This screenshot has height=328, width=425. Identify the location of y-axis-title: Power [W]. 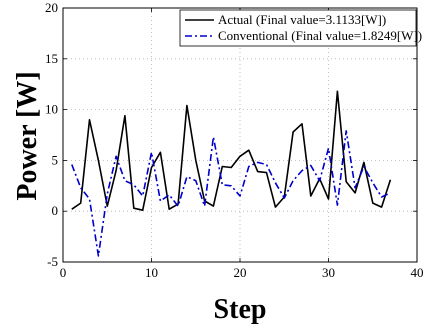
(27, 135).